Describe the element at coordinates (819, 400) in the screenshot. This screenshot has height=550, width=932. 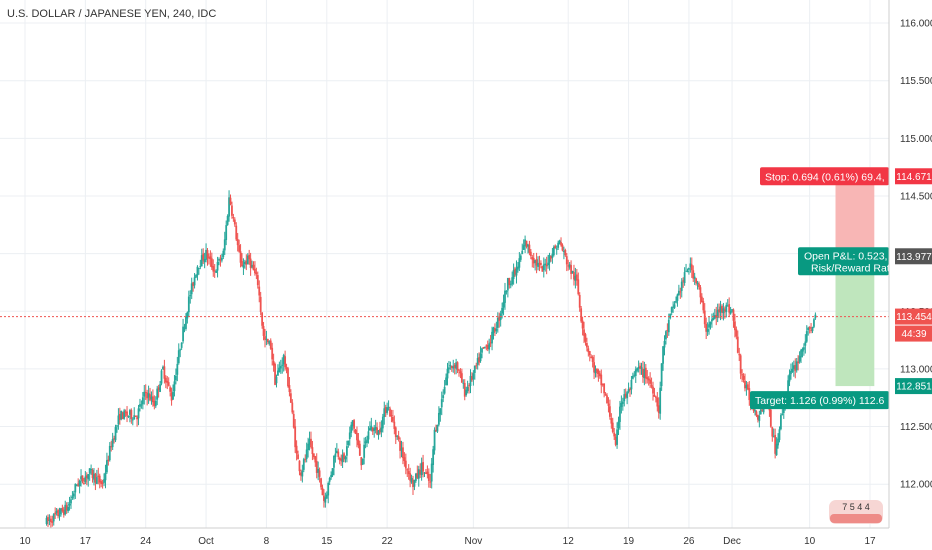
I see `target-info-panel` at that location.